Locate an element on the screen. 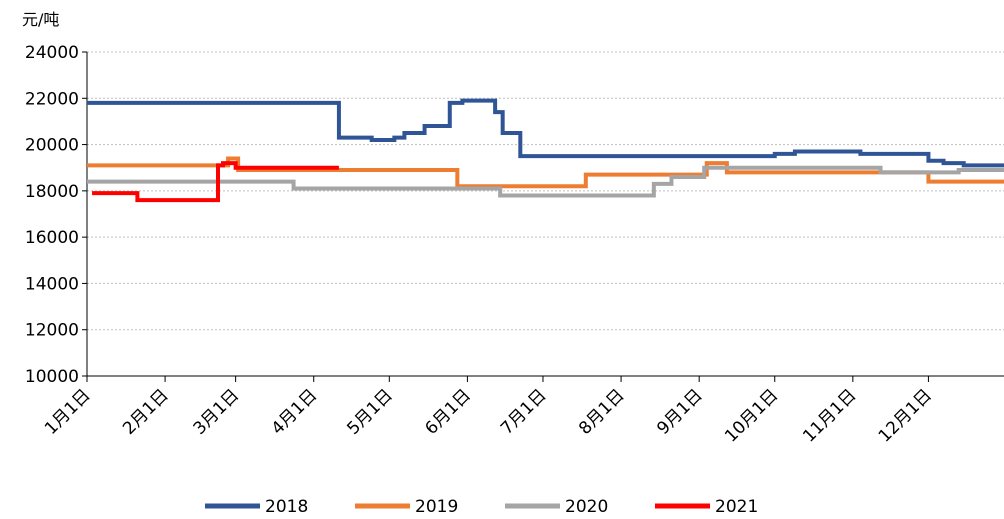  x-tick-label: 8月1日 is located at coordinates (601, 411).